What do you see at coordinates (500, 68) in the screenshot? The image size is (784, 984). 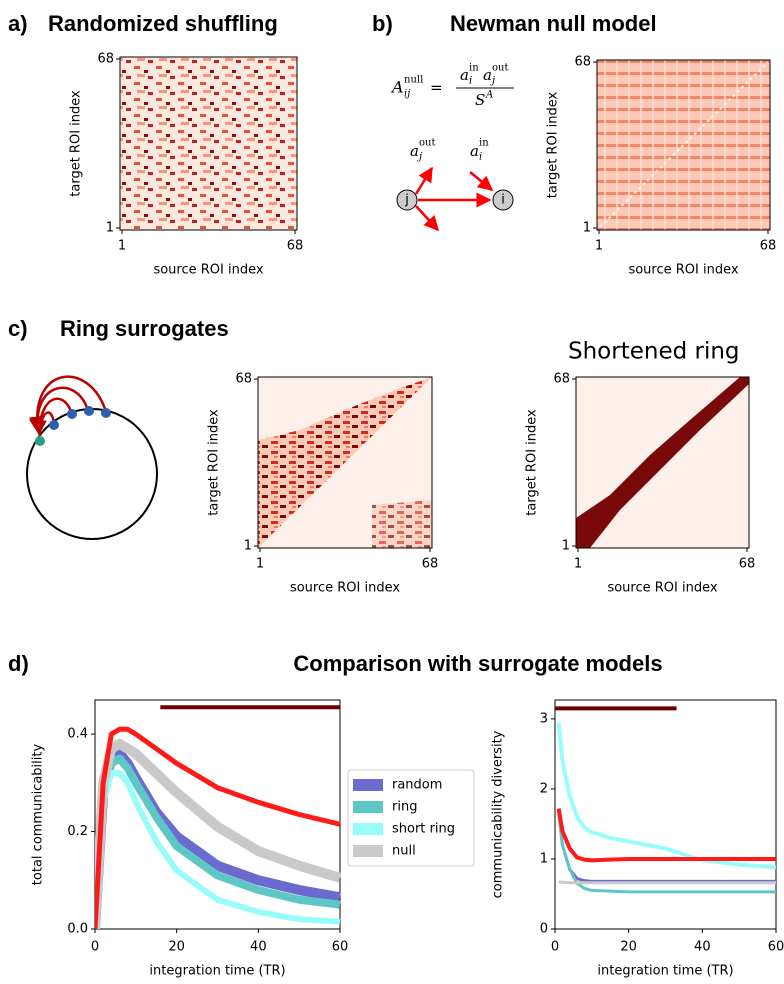 I see `eq-num: out` at bounding box center [500, 68].